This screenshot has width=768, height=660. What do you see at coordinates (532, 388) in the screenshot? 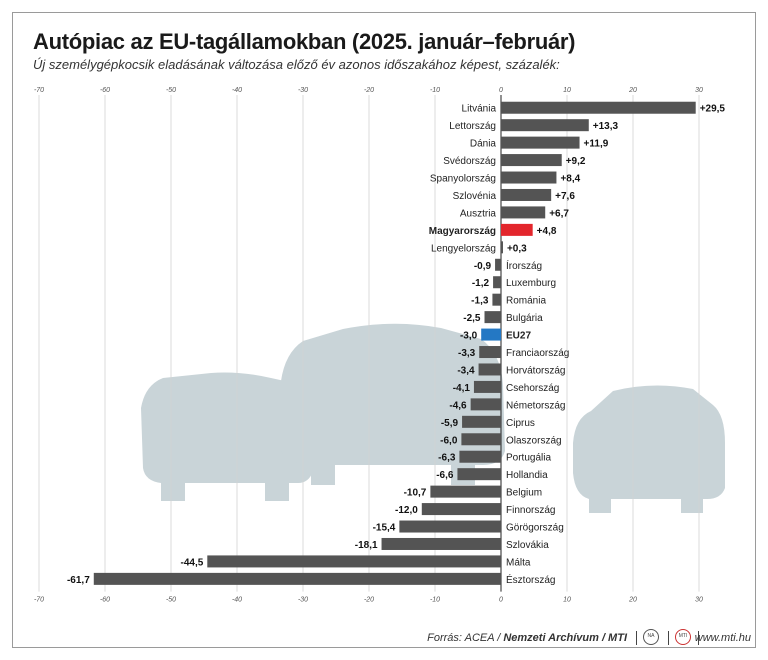
I see `category-label: Csehország` at bounding box center [532, 388].